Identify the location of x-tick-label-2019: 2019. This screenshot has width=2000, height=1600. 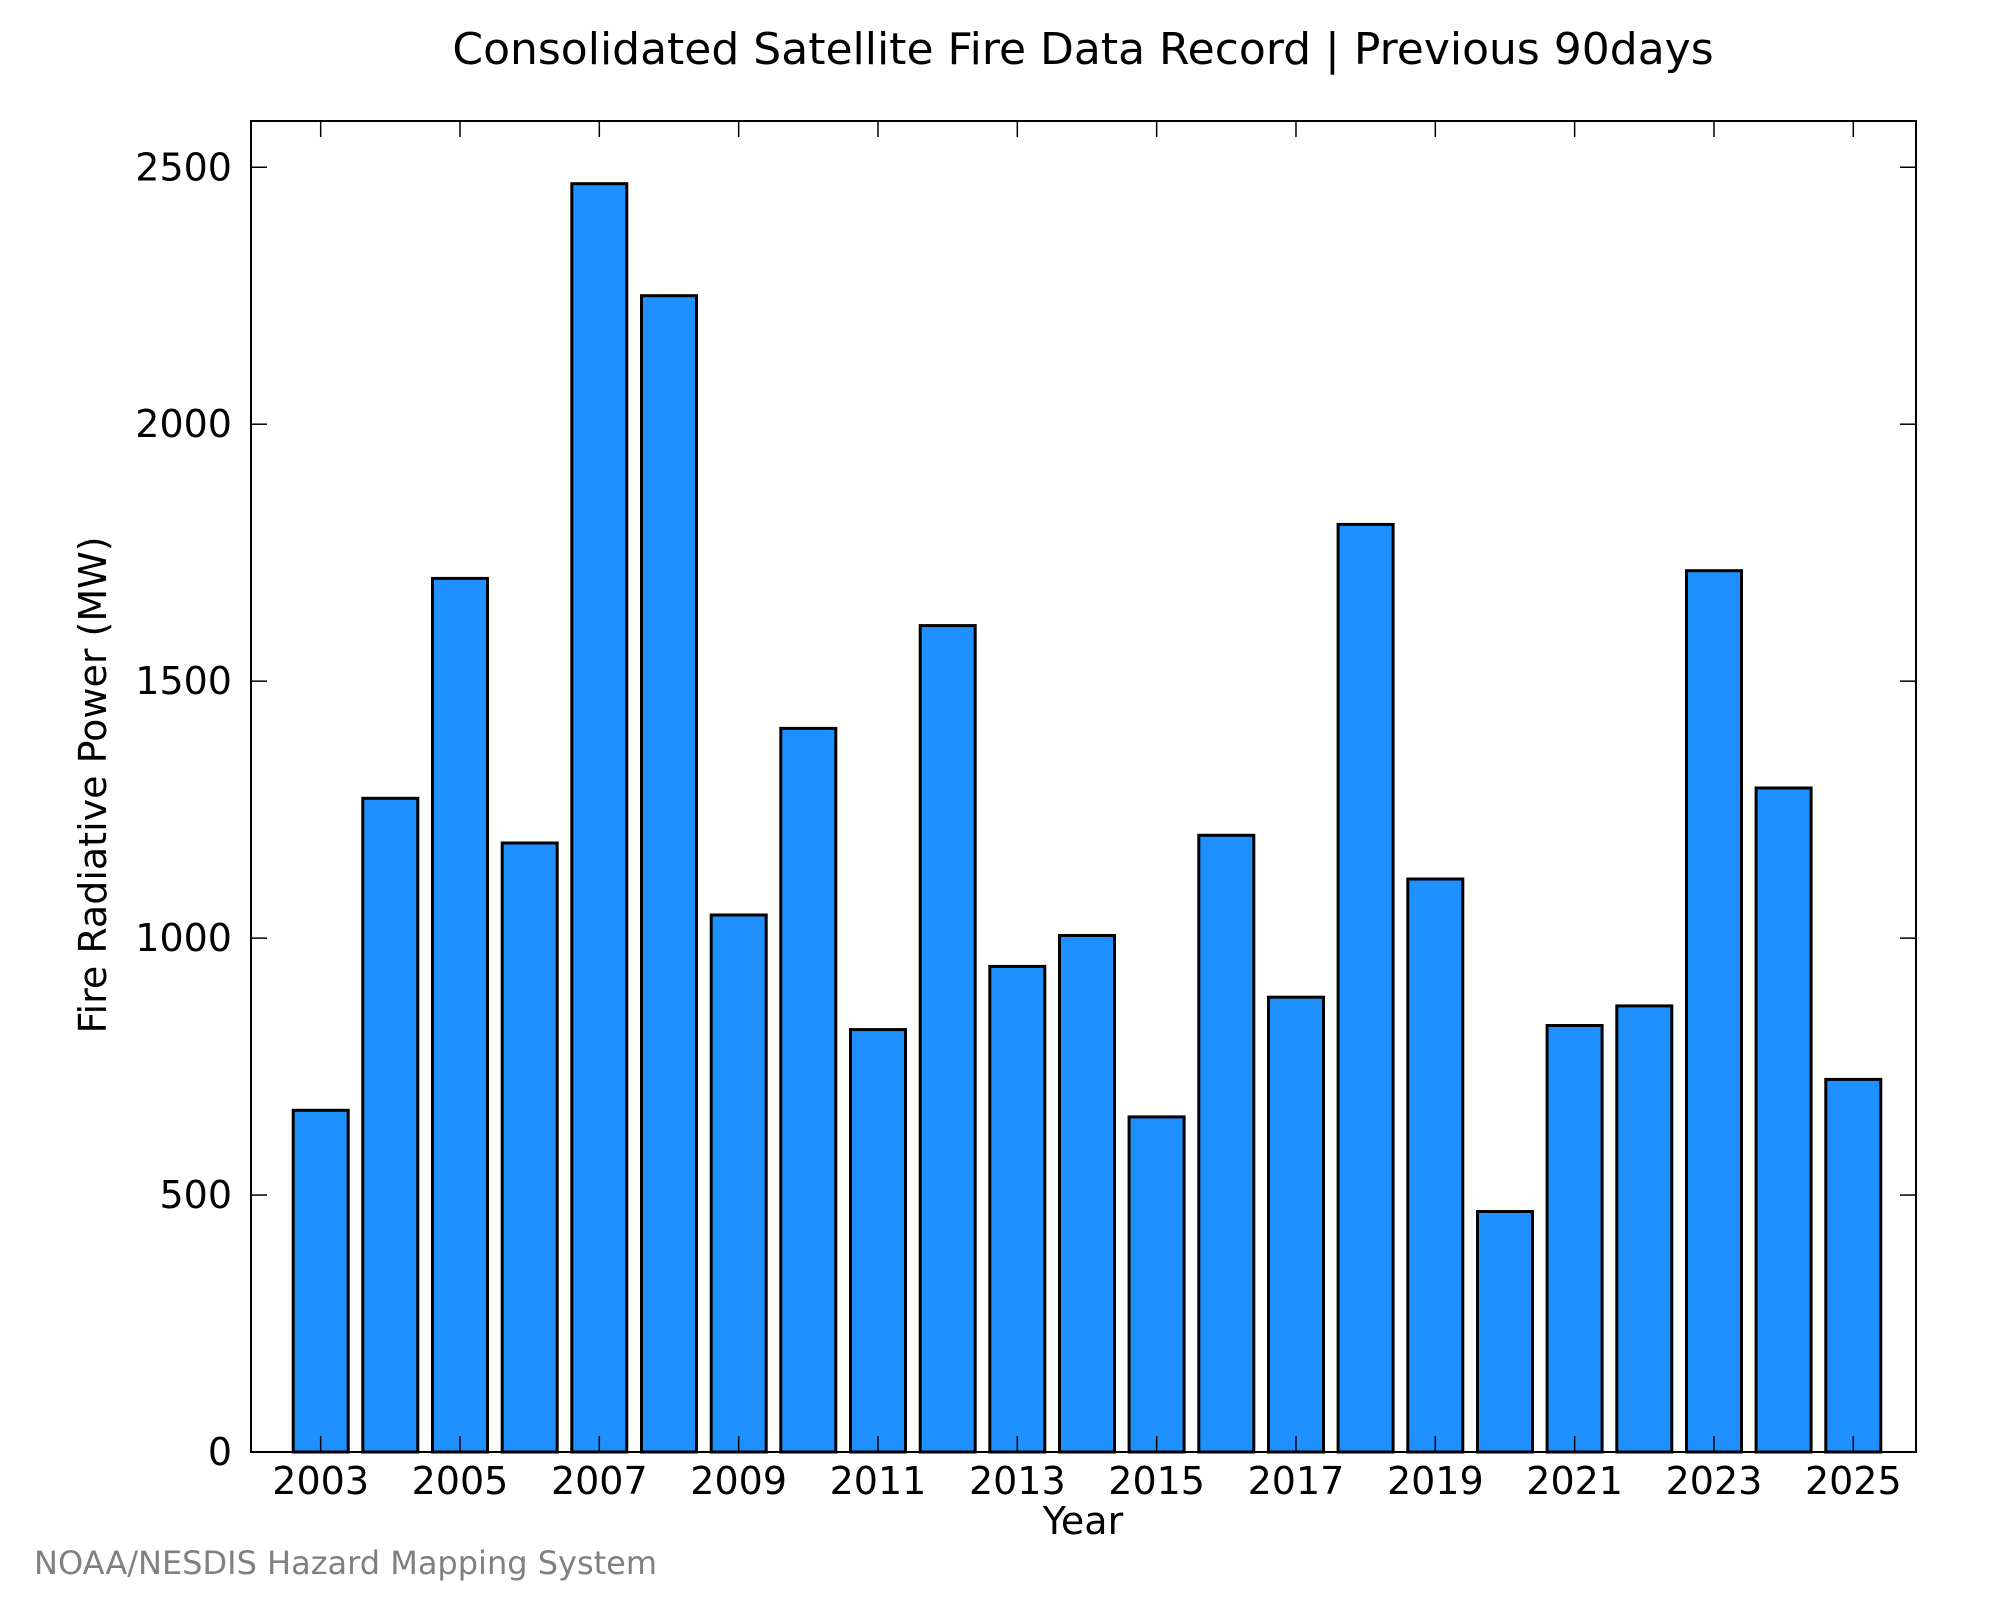
(1435, 1481).